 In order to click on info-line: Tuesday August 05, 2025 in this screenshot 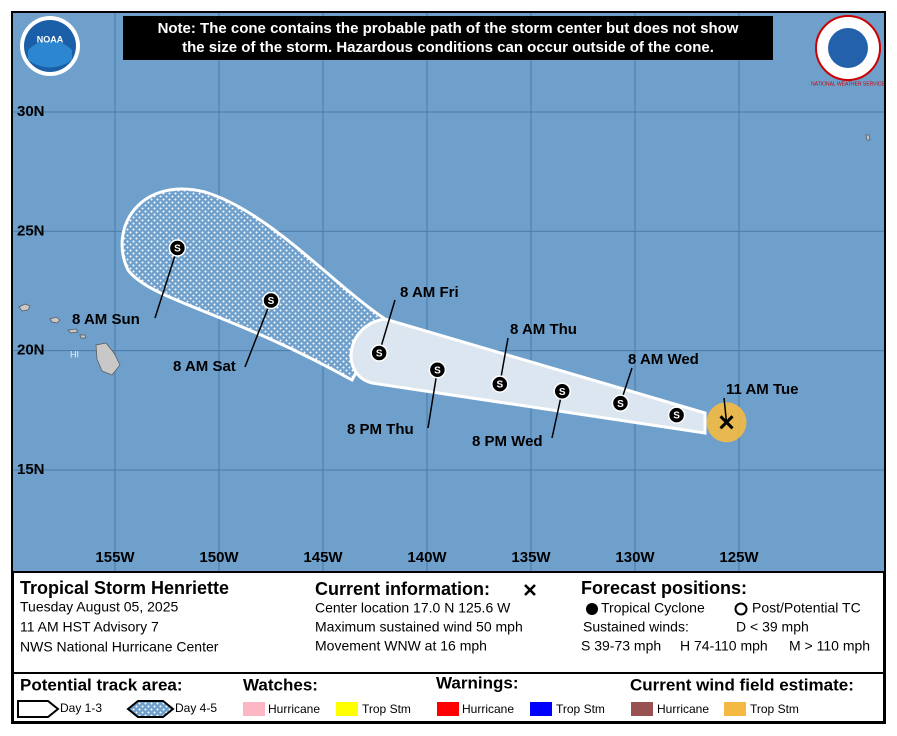, I will do `click(99, 607)`.